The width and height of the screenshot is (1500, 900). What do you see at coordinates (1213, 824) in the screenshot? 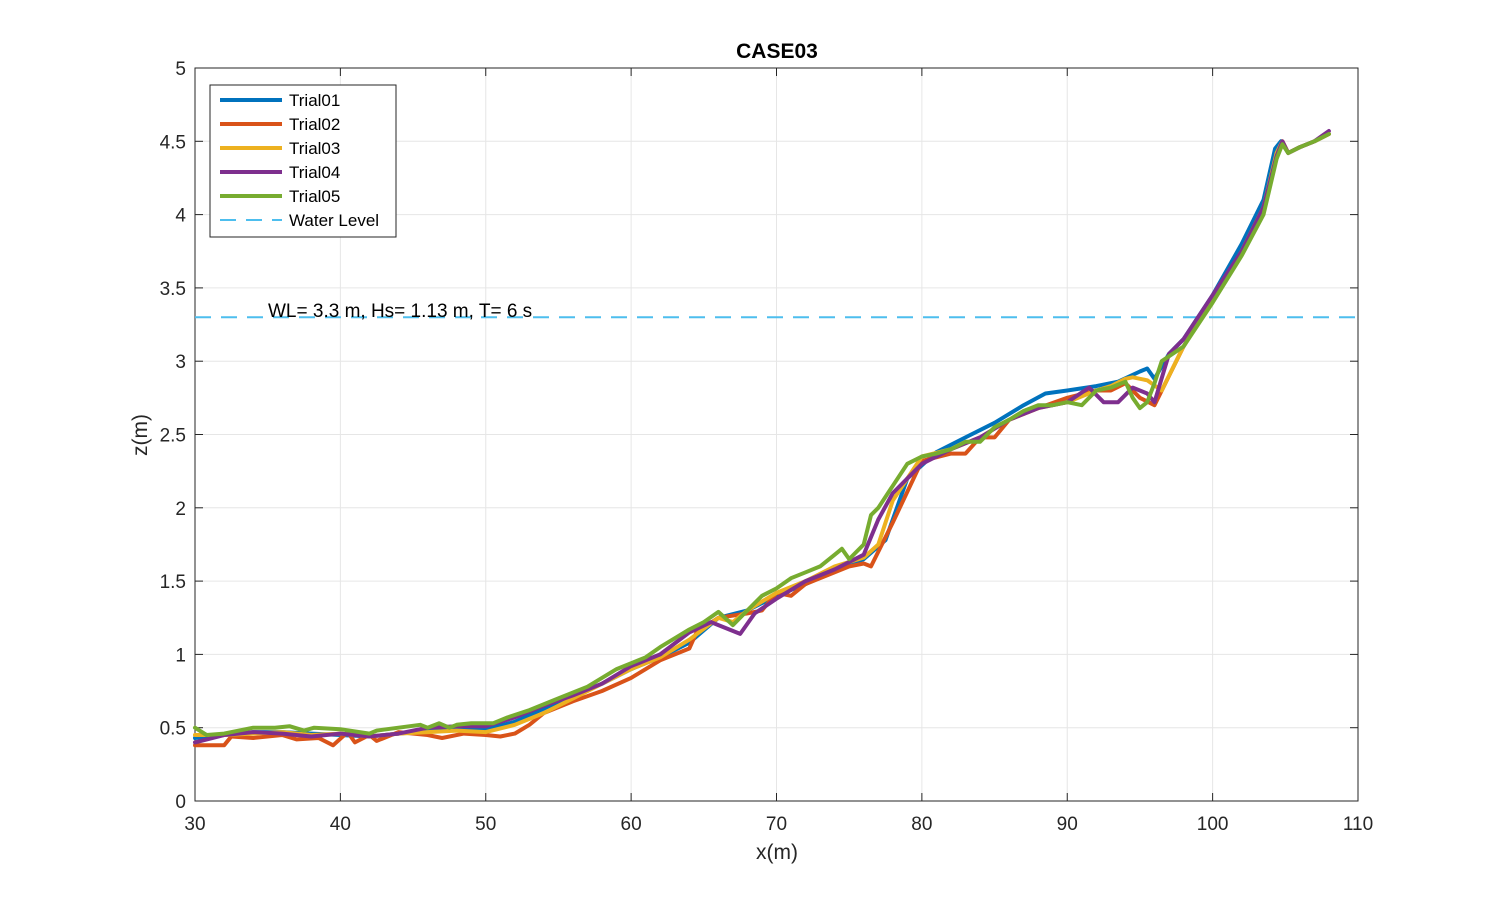
I see `x-tick-label: 100` at bounding box center [1213, 824].